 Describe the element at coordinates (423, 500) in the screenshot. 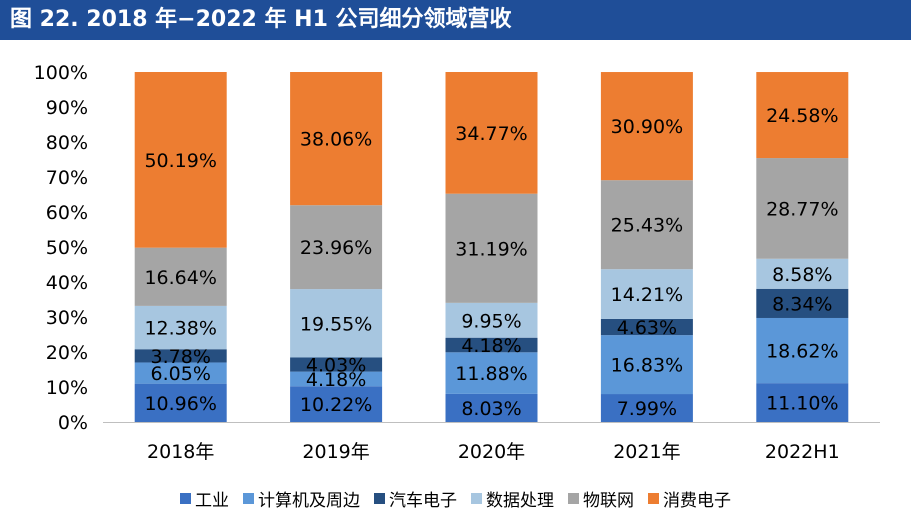

I see `legend-label: 汽车电子` at that location.